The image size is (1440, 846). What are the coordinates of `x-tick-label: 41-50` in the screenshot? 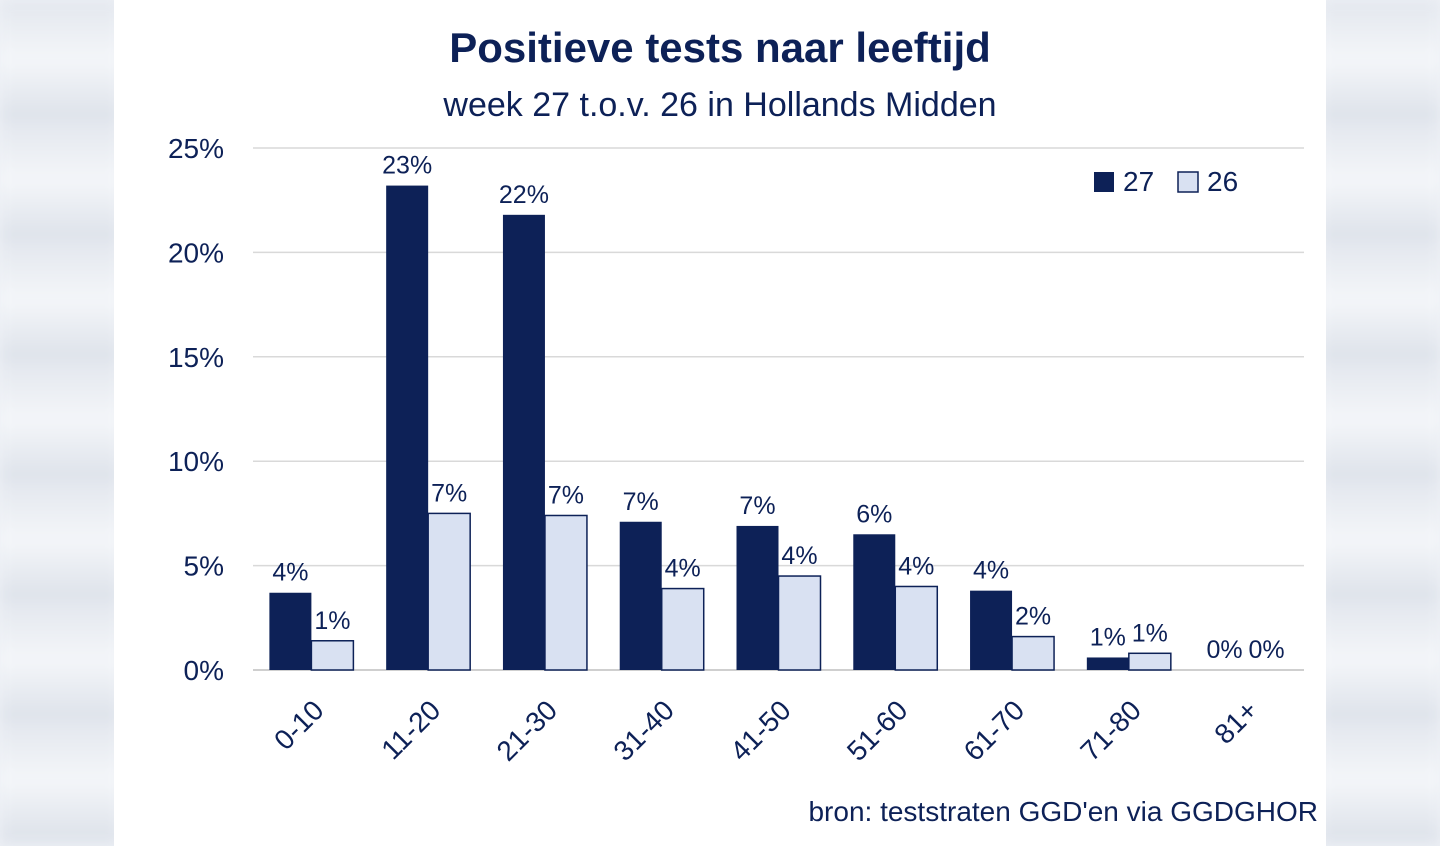 It's located at (760, 730).